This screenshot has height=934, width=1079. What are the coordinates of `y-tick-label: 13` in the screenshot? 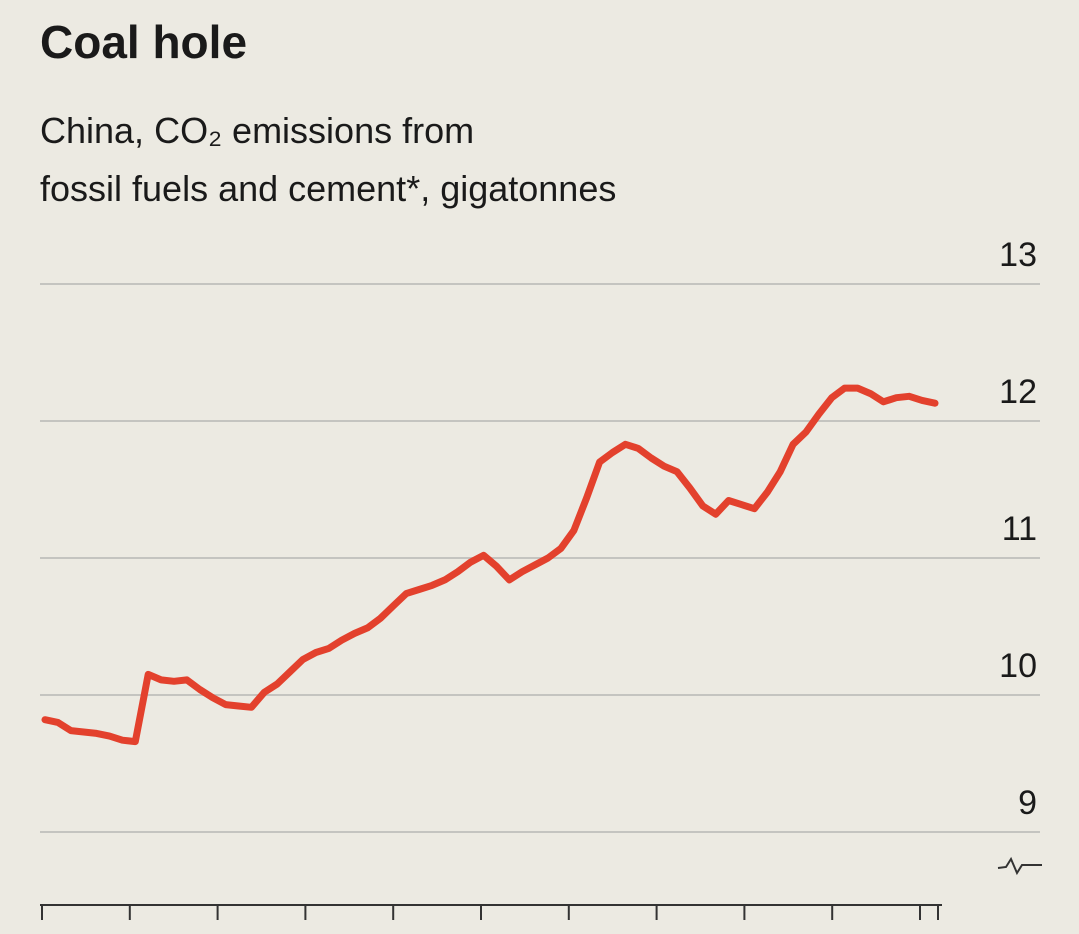 It's located at (1018, 255).